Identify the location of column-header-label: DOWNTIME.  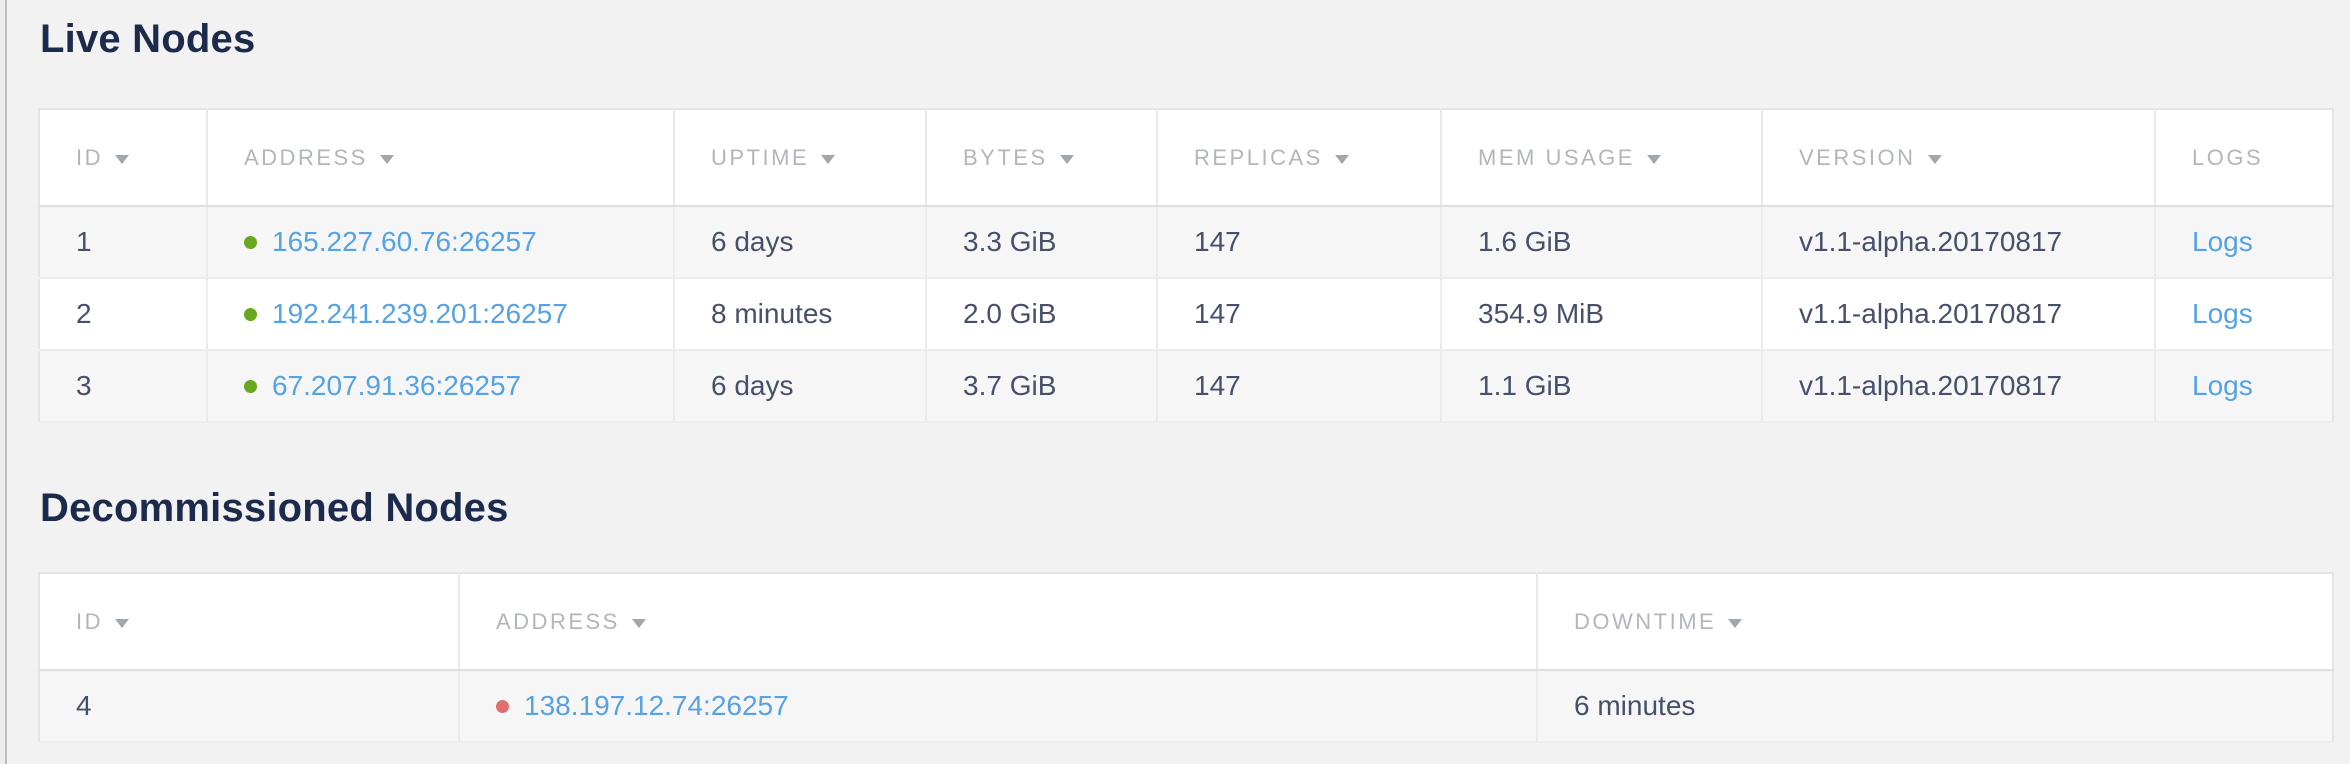
(1645, 621).